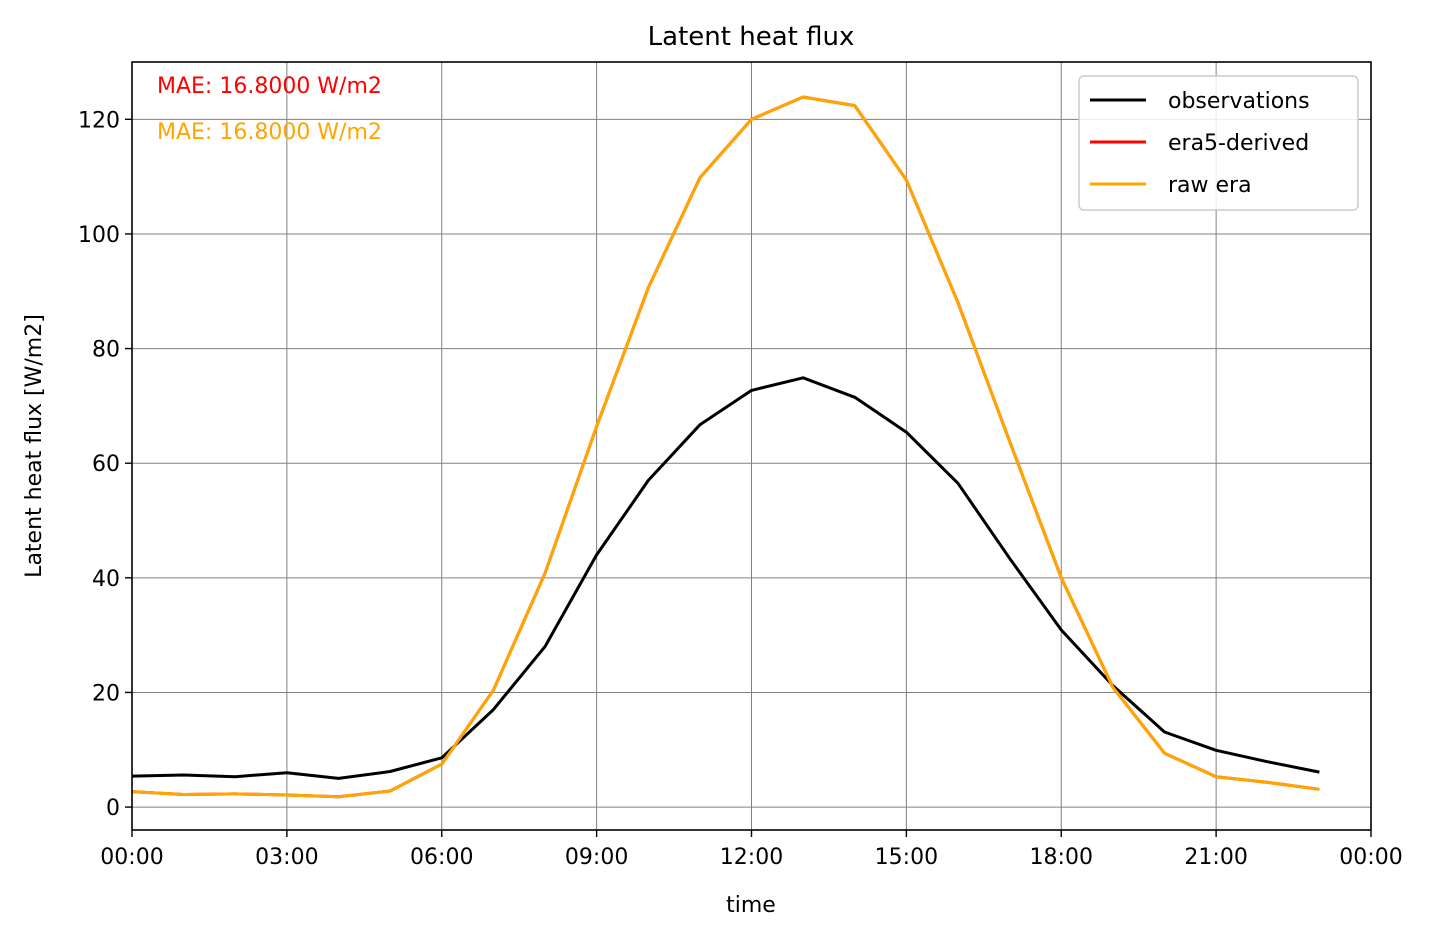 This screenshot has width=1431, height=944. Describe the element at coordinates (596, 857) in the screenshot. I see `x-tick-label: 09:00` at that location.